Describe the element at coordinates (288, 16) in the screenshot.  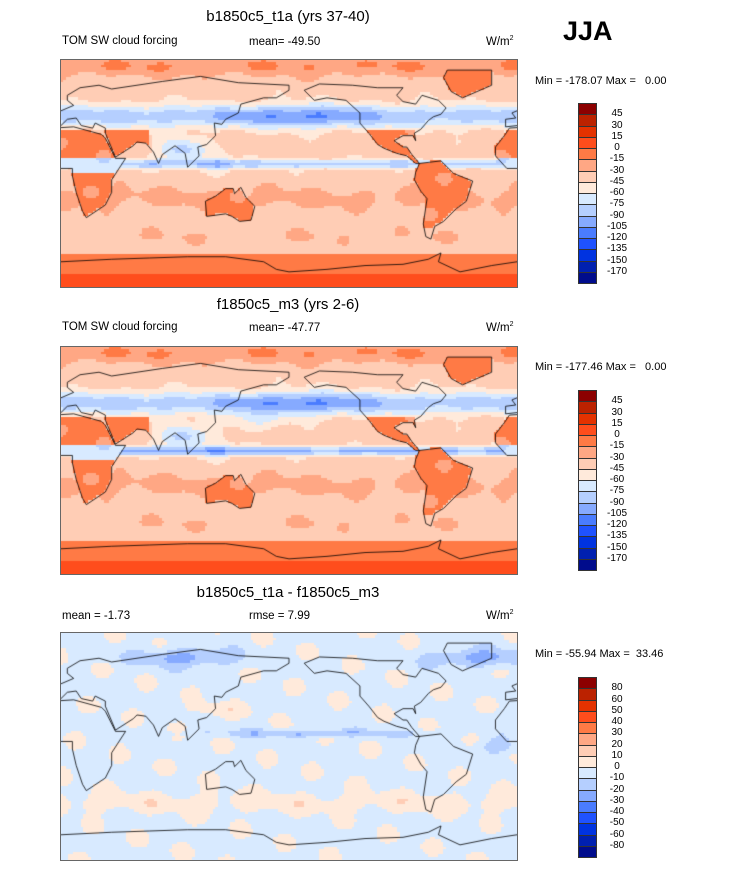
I see `panel-1-title: b1850c5_t1a (yrs 37-40)` at that location.